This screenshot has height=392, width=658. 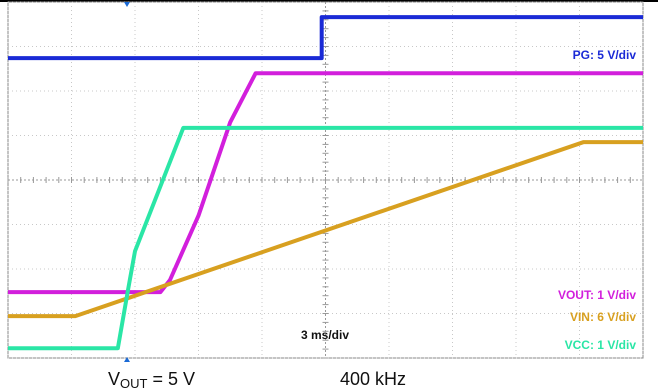 I want to click on caption-vout: VOUT = 5 V, so click(x=151, y=380).